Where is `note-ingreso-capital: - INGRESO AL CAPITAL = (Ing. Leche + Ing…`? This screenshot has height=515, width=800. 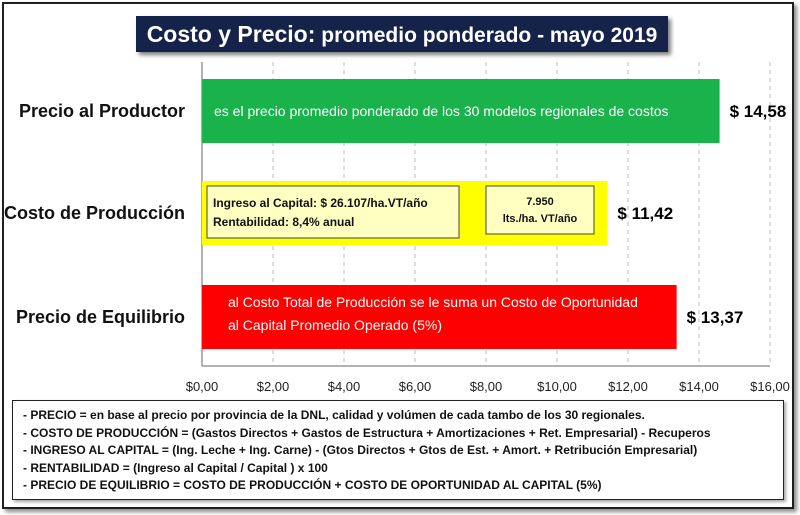
note-ingreso-capital: - INGRESO AL CAPITAL = (Ing. Leche + Ing… is located at coordinates (360, 450).